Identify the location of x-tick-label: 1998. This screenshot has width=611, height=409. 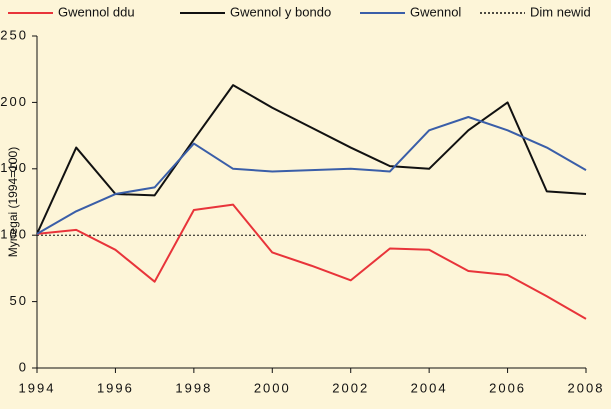
(193, 387).